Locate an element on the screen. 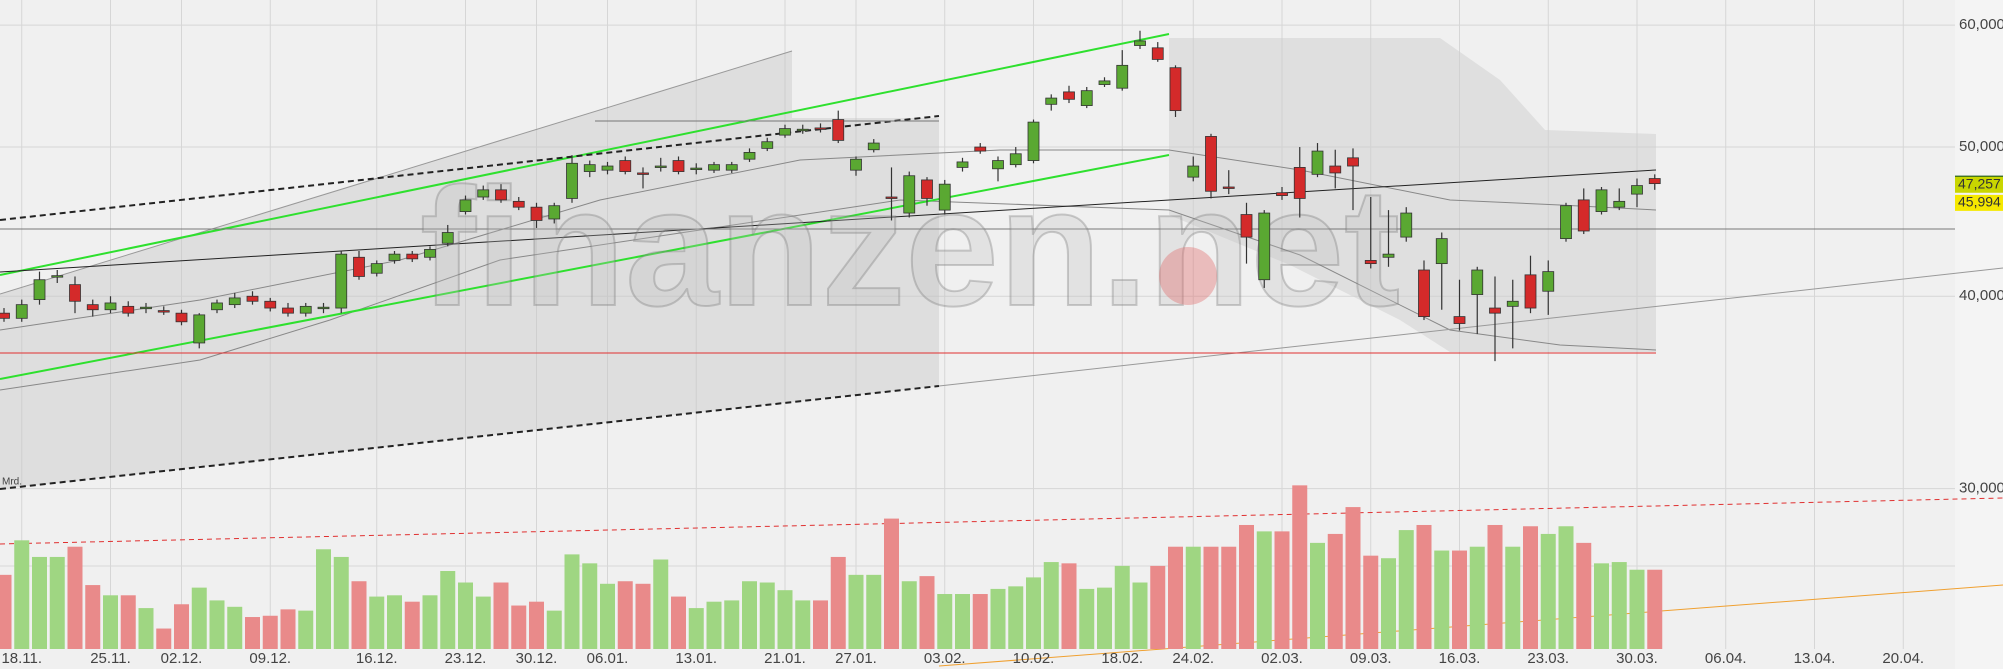 This screenshot has height=669, width=2003. volume-trend-line is located at coordinates (1001, 521).